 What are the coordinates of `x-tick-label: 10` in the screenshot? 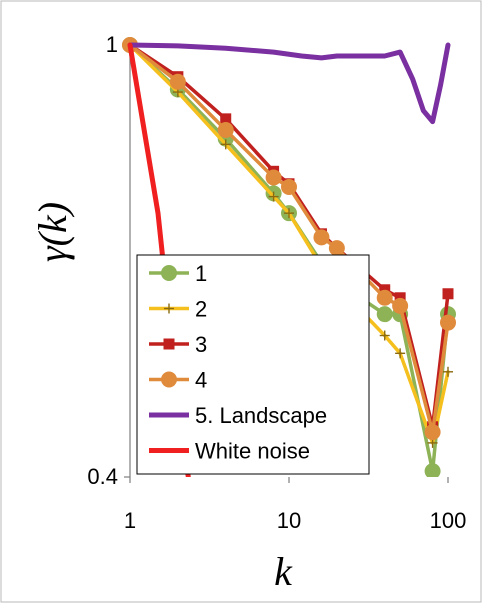 It's located at (289, 520).